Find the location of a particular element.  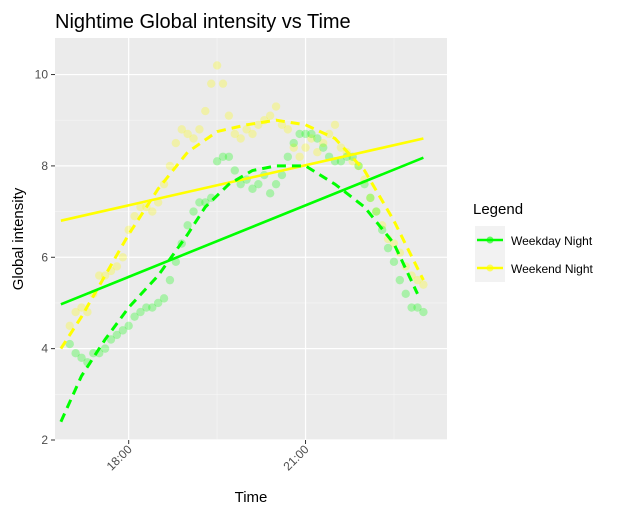

chart-title: Nightime Global intensity vs Time is located at coordinates (203, 22).